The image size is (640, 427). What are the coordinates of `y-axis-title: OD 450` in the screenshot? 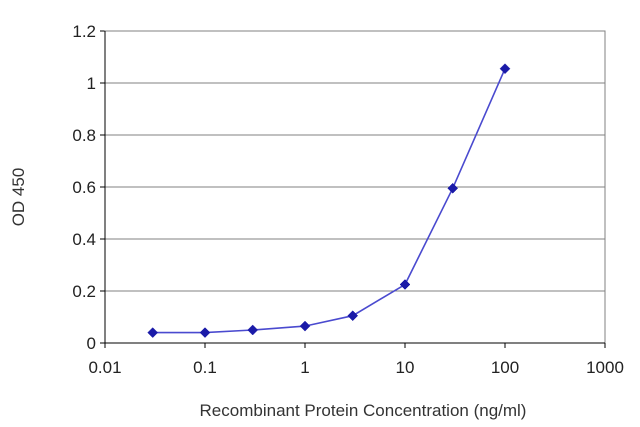 It's located at (18, 197).